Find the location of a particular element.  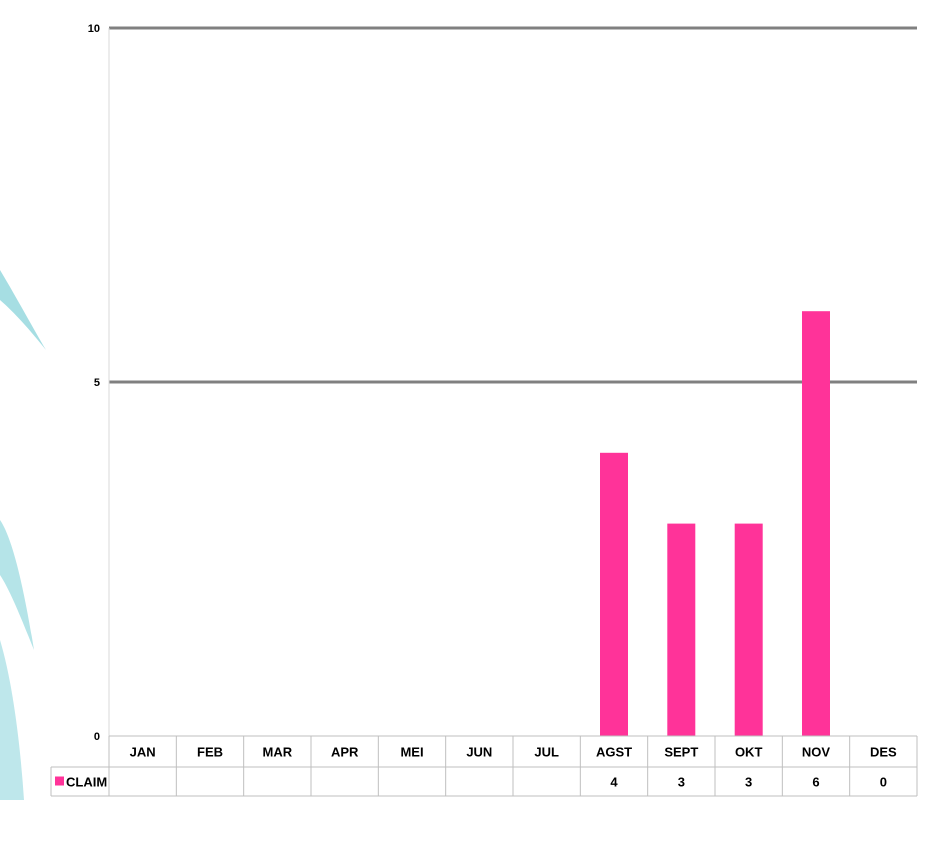

background-swirl is located at coordinates (23, 535).